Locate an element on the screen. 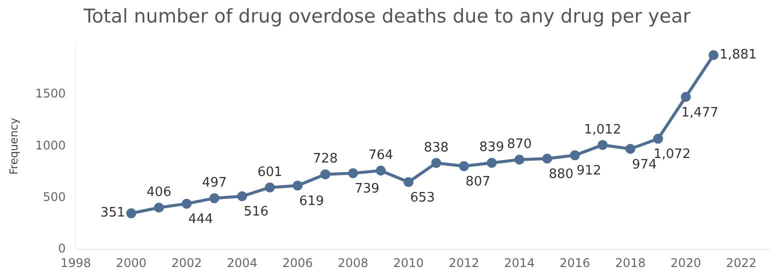 This screenshot has height=278, width=776. x-tick-label: 2020 is located at coordinates (686, 263).